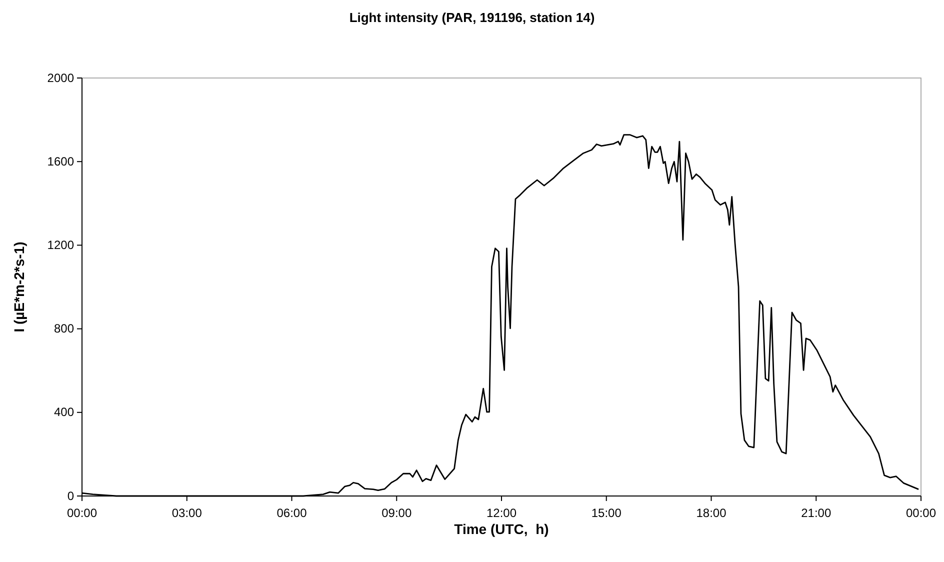  I want to click on y-axis-title: I (µE*m-2*s-1), so click(19, 287).